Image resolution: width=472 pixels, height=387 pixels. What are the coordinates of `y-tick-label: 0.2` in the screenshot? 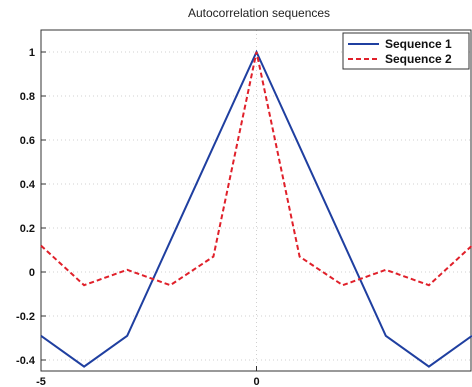 It's located at (27, 229).